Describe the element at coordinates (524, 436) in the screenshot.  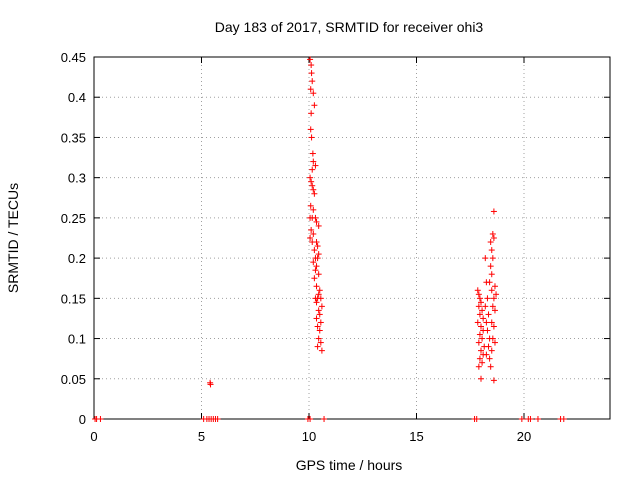
I see `x-tick-label: 20` at that location.